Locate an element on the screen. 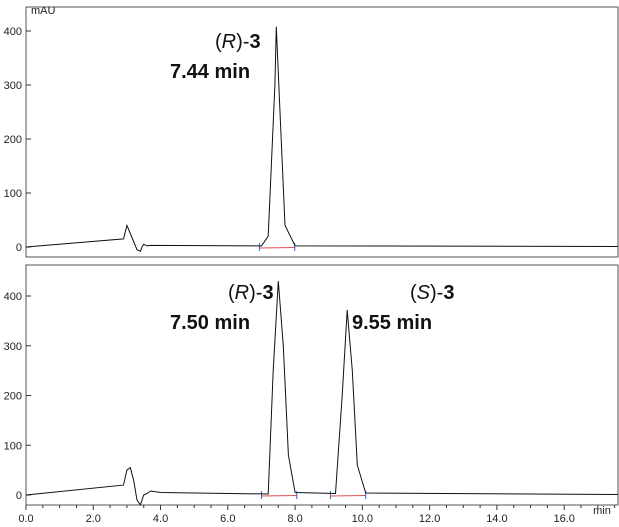 The image size is (619, 527). x-tick-label: 14.0 is located at coordinates (496, 519).